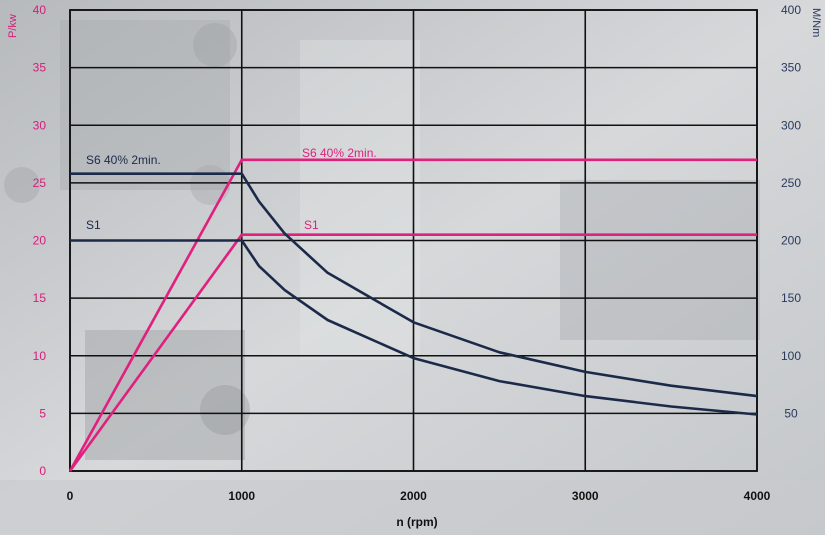  I want to click on x-axis-ticks: 0 1000 2000 3000 4000, so click(419, 496).